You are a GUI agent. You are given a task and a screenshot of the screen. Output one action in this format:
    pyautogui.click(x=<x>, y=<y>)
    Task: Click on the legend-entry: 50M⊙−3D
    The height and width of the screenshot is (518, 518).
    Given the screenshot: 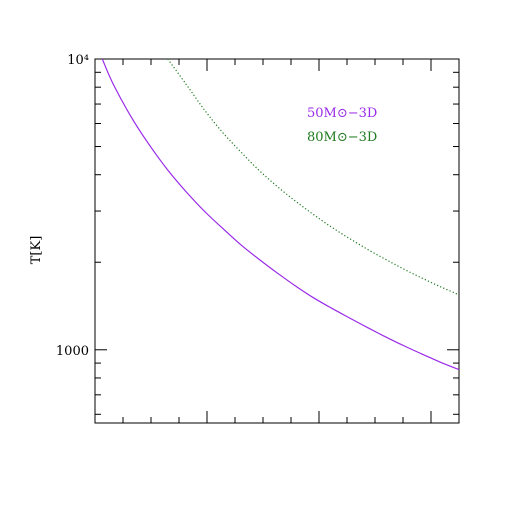 What is the action you would take?
    pyautogui.click(x=342, y=113)
    